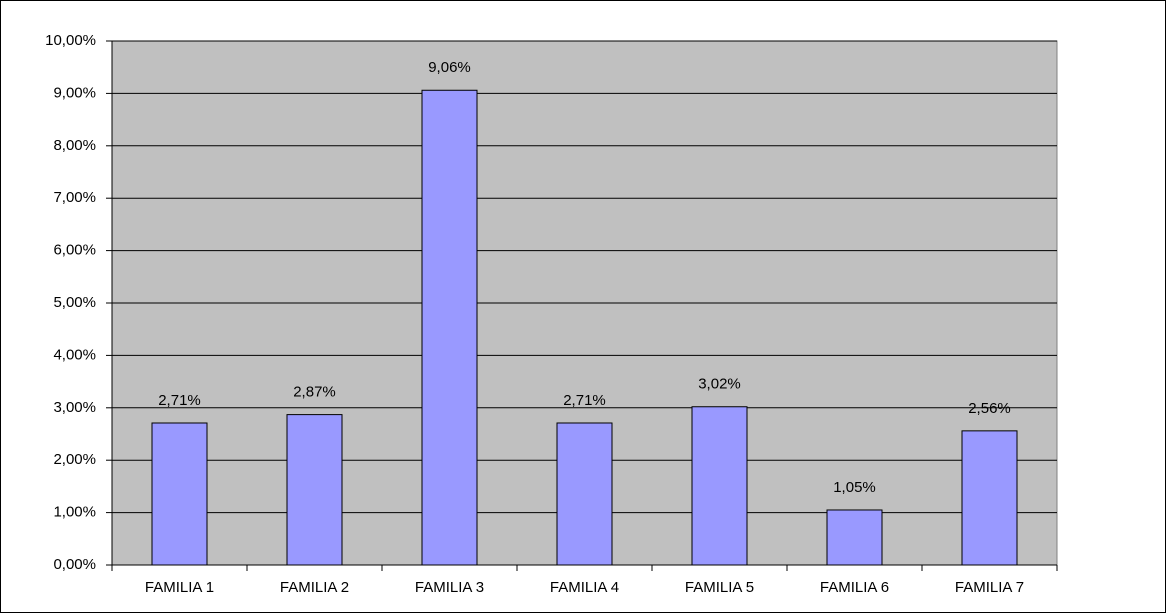  What do you see at coordinates (74, 145) in the screenshot?
I see `y-tick-label: 8,00%` at bounding box center [74, 145].